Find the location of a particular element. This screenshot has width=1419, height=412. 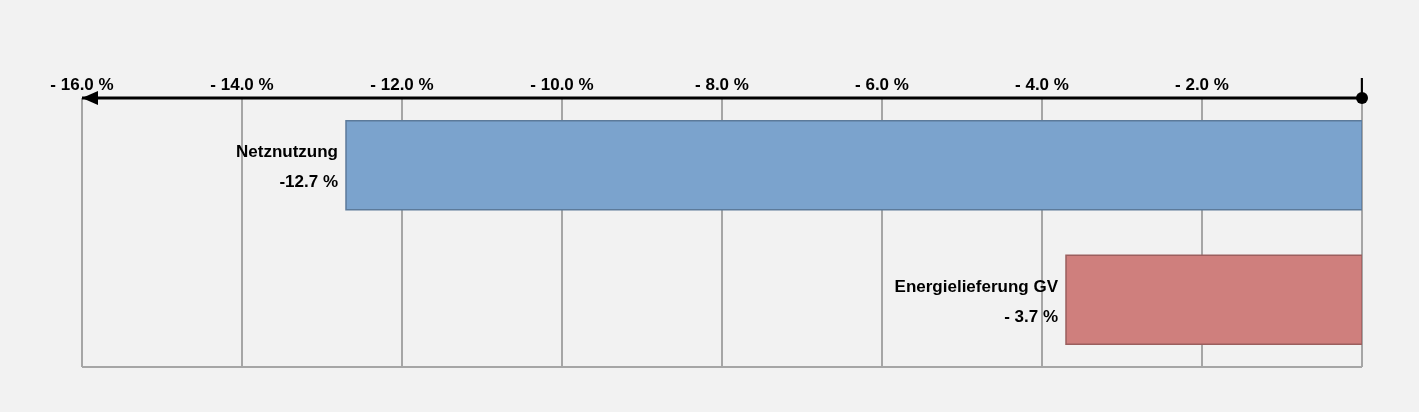

x-tick-label: - 8.0 % is located at coordinates (722, 84).